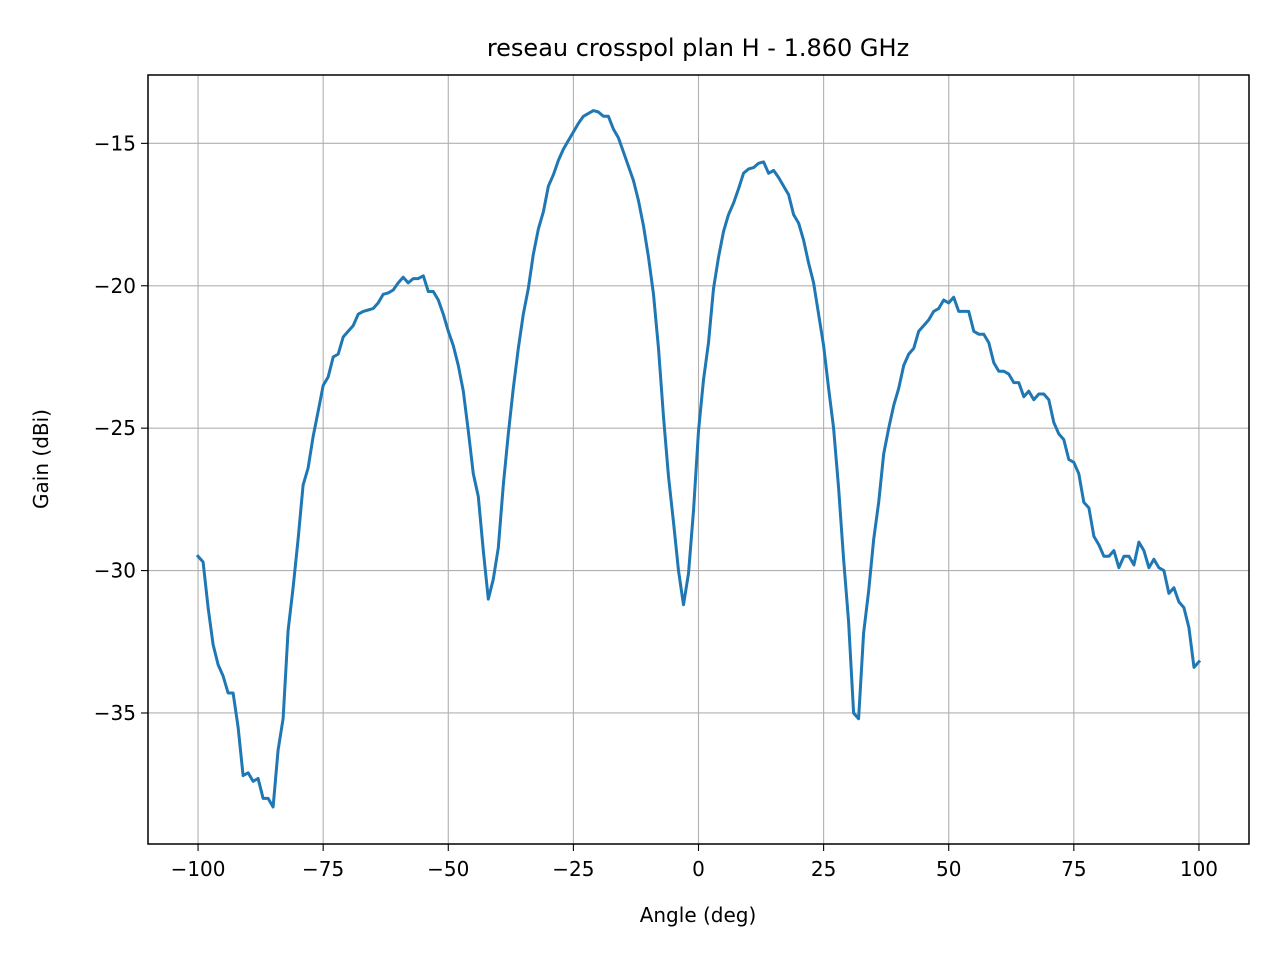  Describe the element at coordinates (115, 713) in the screenshot. I see `y-tick-label: −35` at that location.